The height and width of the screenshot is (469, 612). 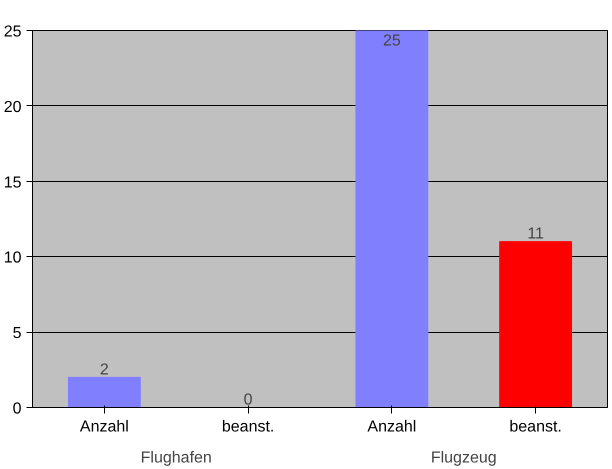 What do you see at coordinates (176, 458) in the screenshot?
I see `text: Flughafen` at bounding box center [176, 458].